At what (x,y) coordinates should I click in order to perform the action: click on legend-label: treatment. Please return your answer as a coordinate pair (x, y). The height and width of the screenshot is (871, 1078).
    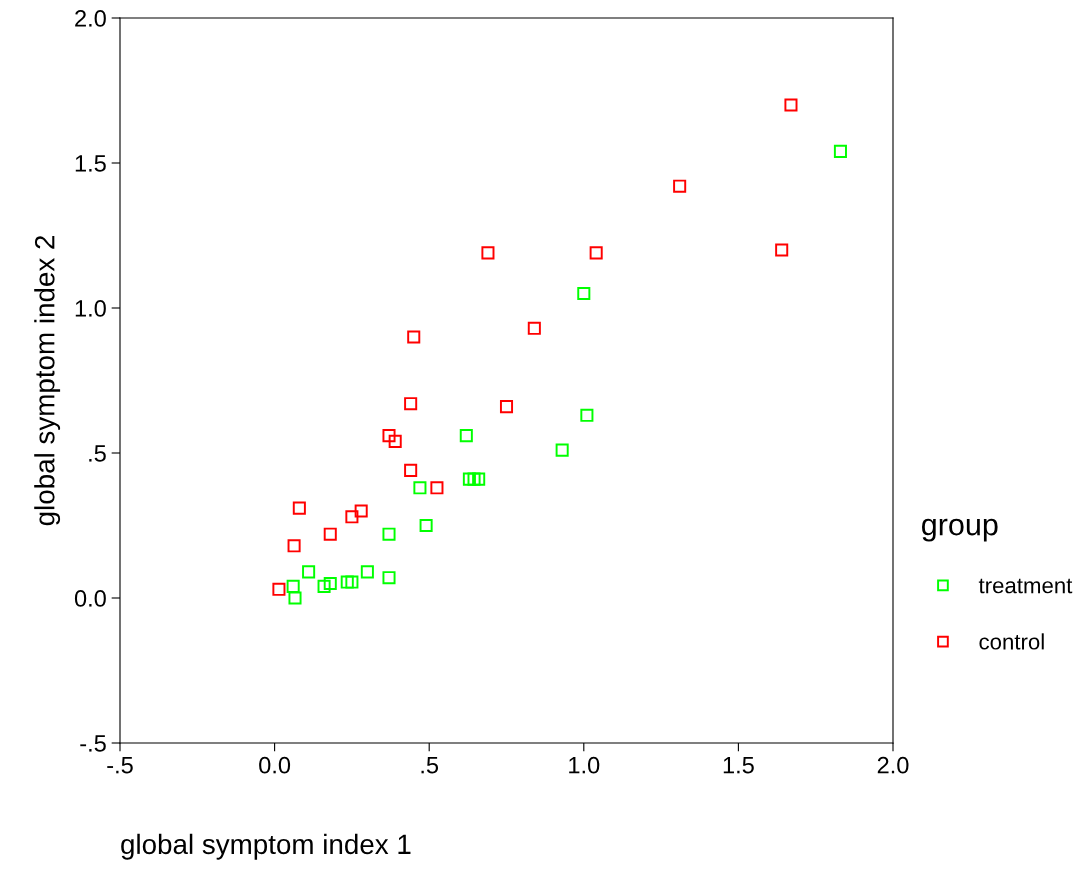
    Looking at the image, I should click on (1025, 586).